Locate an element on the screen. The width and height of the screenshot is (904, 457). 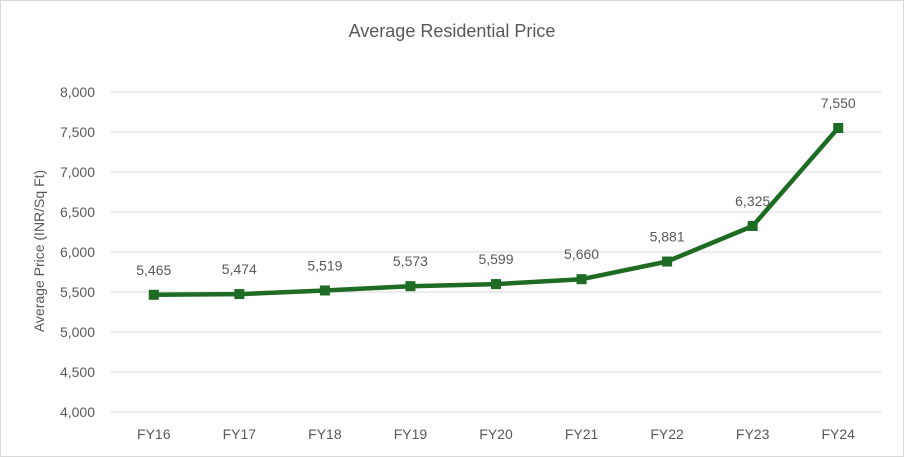
y-axis-title: Average Price (INR/Sq Ft) is located at coordinates (39, 251).